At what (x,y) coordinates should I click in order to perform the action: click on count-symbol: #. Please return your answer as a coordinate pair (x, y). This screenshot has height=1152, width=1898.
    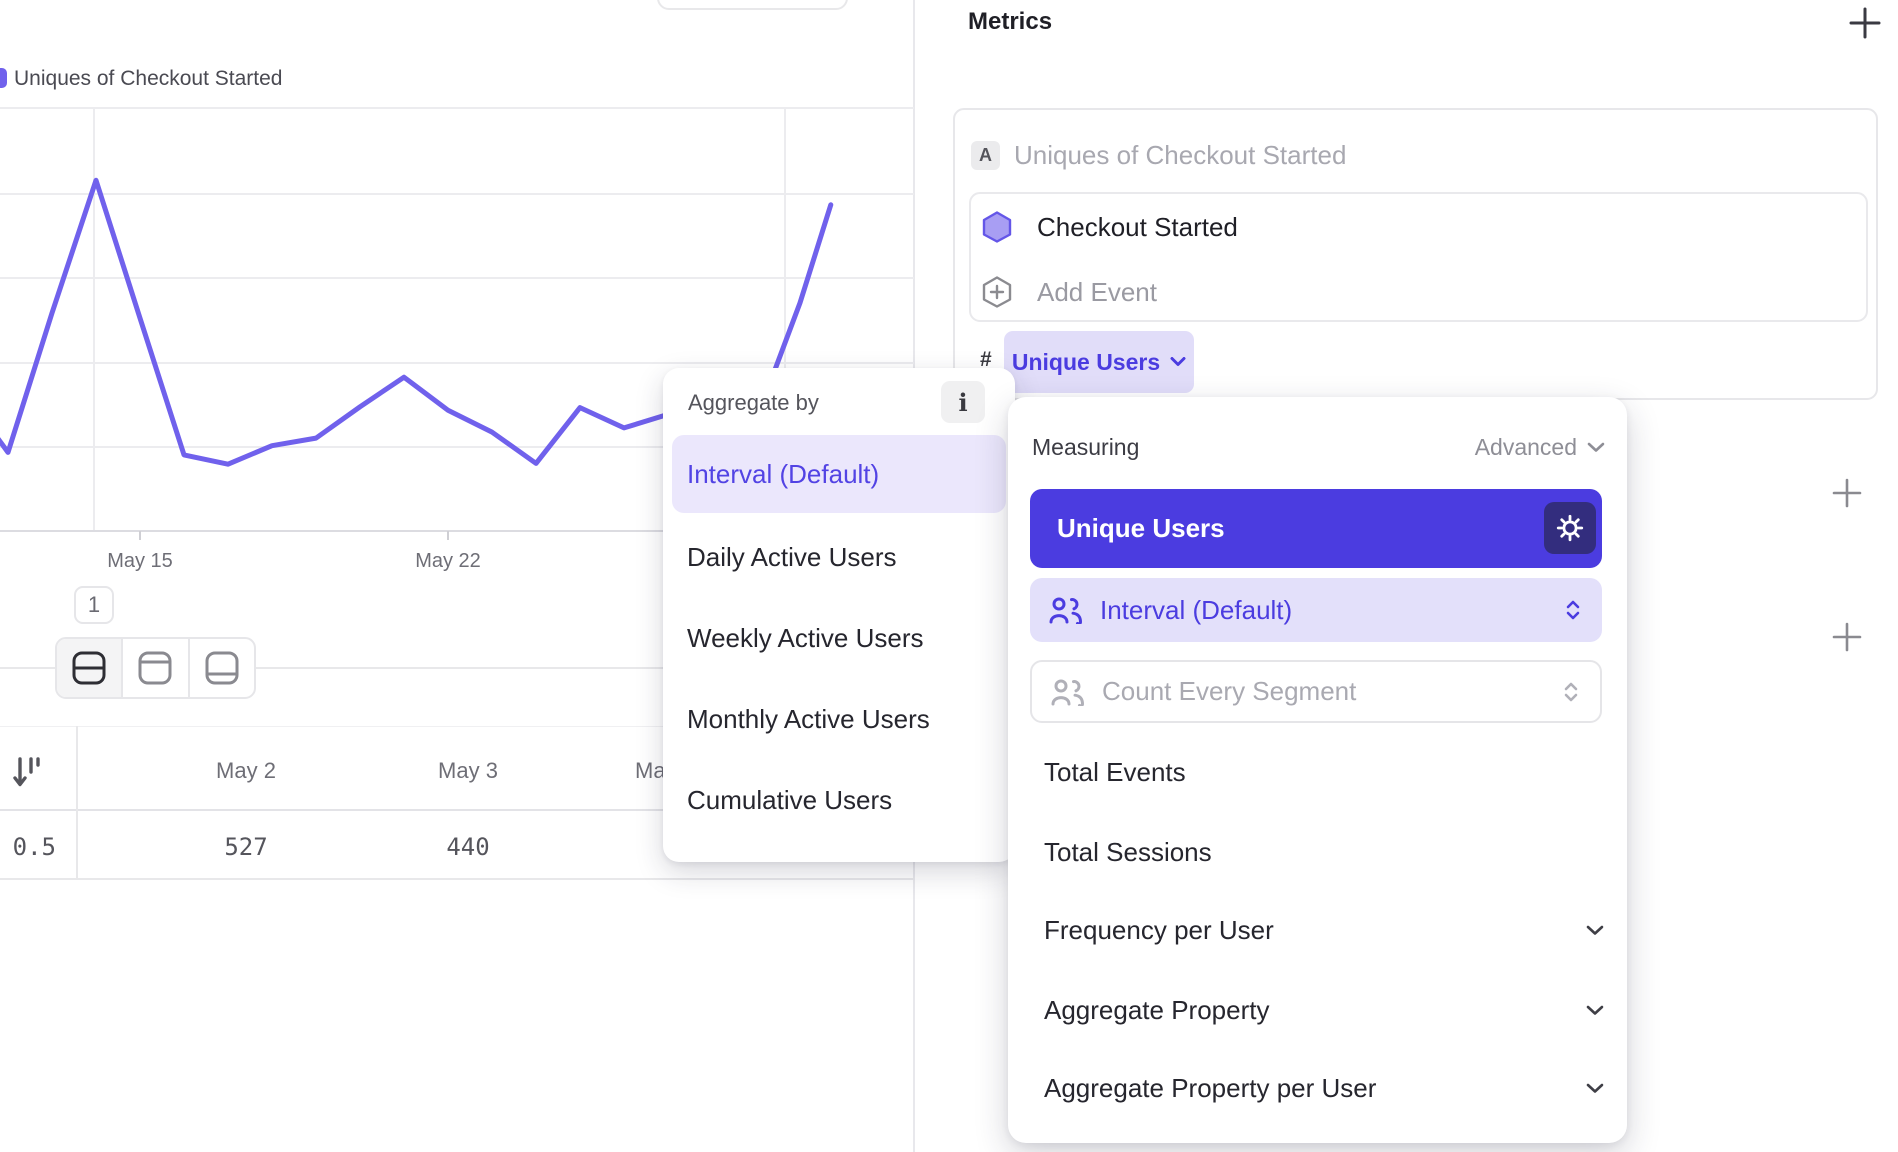
    Looking at the image, I should click on (986, 359).